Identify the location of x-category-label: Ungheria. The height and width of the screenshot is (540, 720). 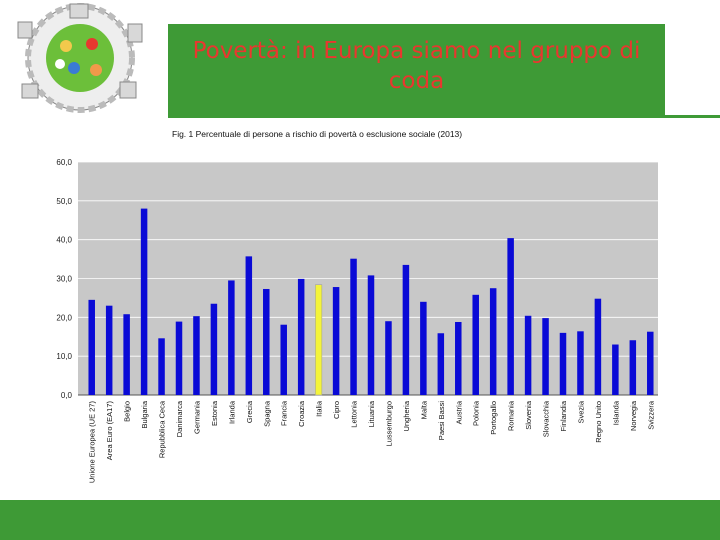
(406, 415).